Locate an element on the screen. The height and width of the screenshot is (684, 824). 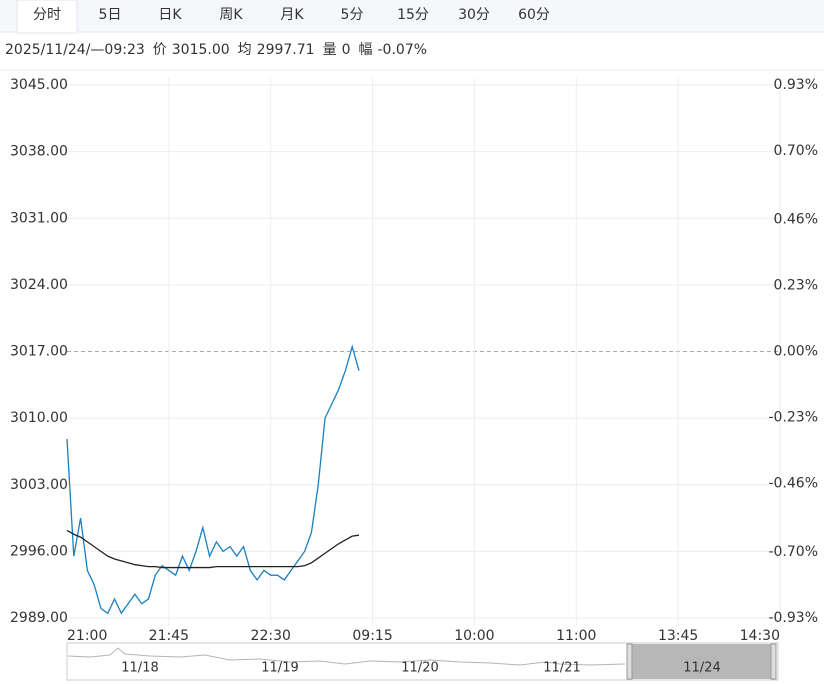
tab: 30分 is located at coordinates (474, 15).